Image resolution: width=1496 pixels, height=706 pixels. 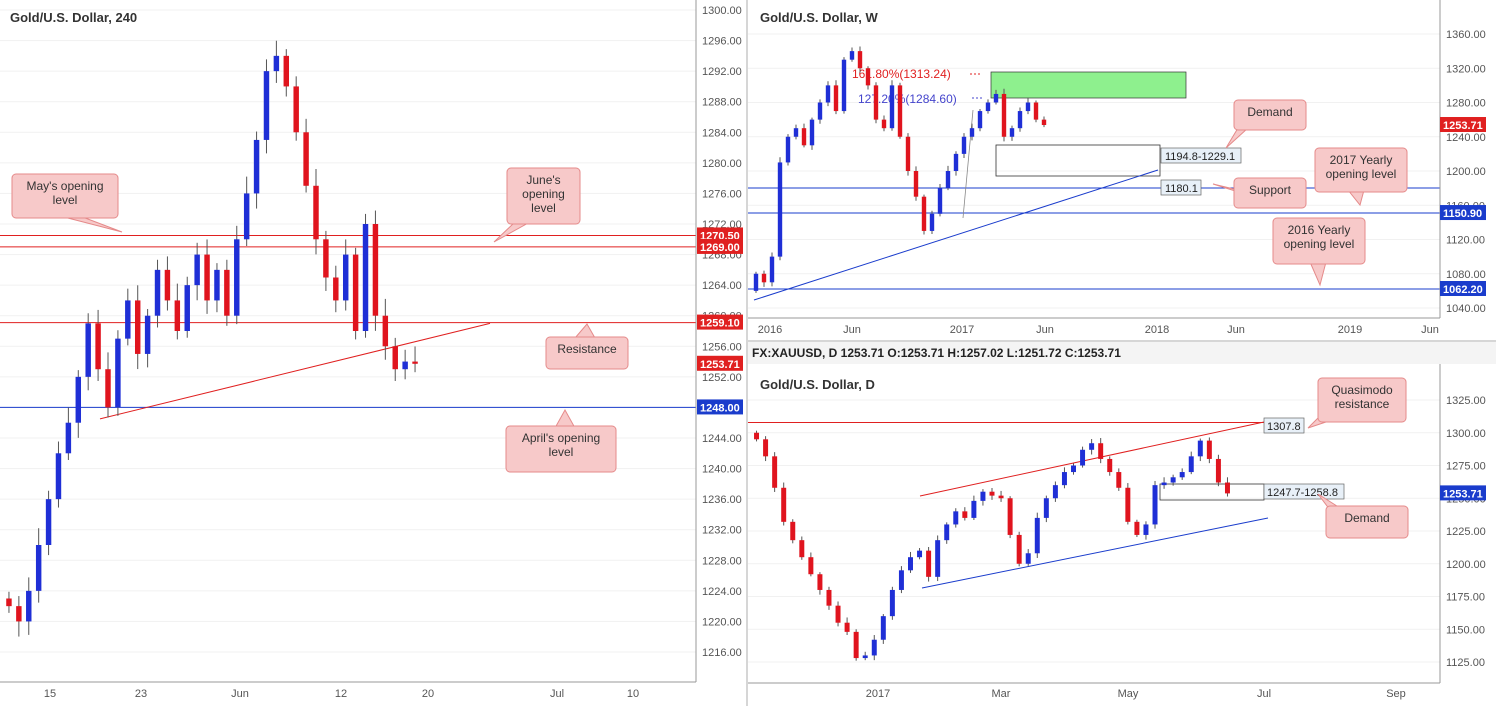 I want to click on daily-price-tick: 1325.00, so click(x=1466, y=401).